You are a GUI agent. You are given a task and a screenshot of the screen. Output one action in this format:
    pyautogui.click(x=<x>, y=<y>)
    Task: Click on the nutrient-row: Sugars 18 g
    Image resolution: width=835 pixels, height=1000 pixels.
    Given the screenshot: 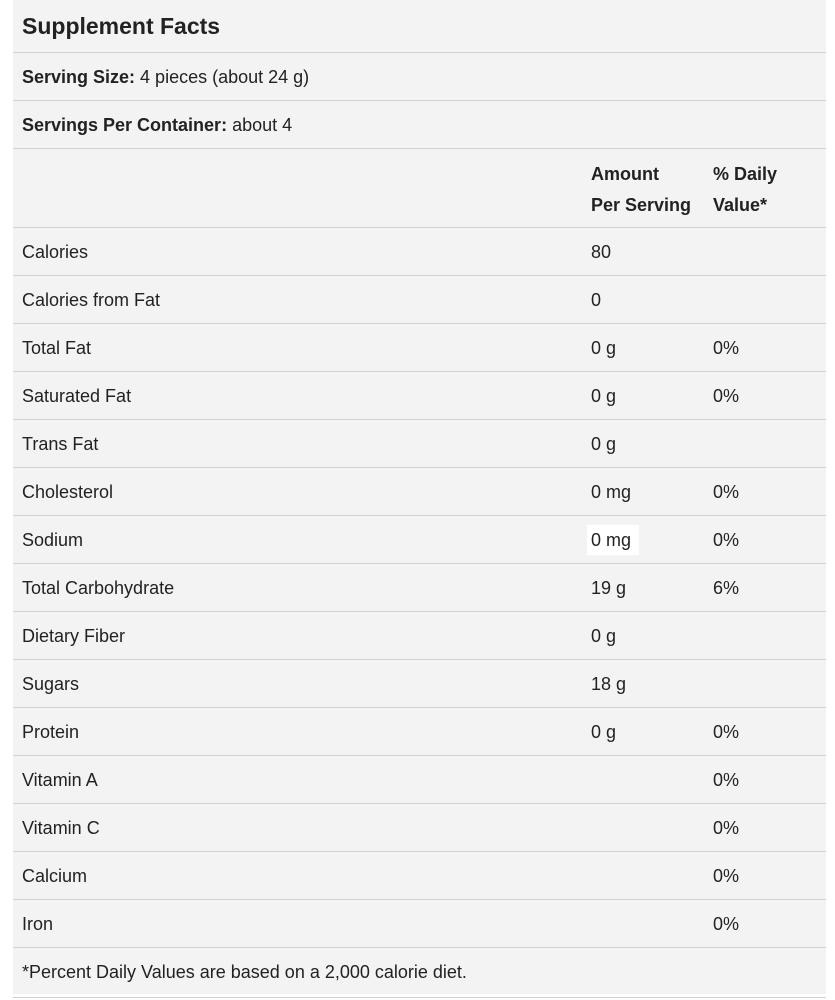 What is the action you would take?
    pyautogui.click(x=419, y=684)
    